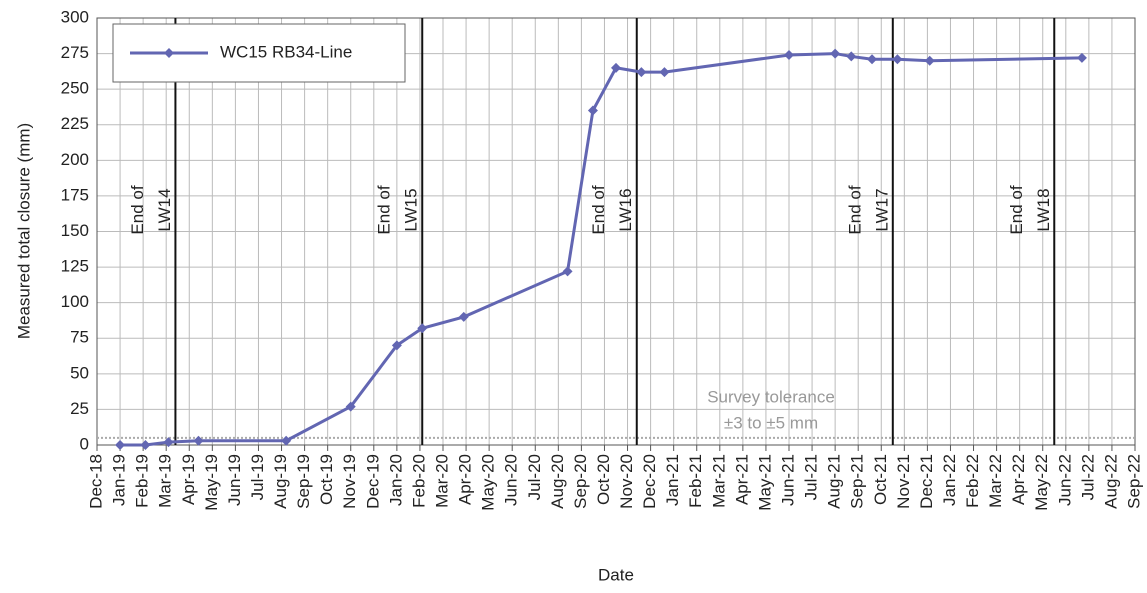 The height and width of the screenshot is (593, 1147). I want to click on y-tick-label: 300, so click(75, 16).